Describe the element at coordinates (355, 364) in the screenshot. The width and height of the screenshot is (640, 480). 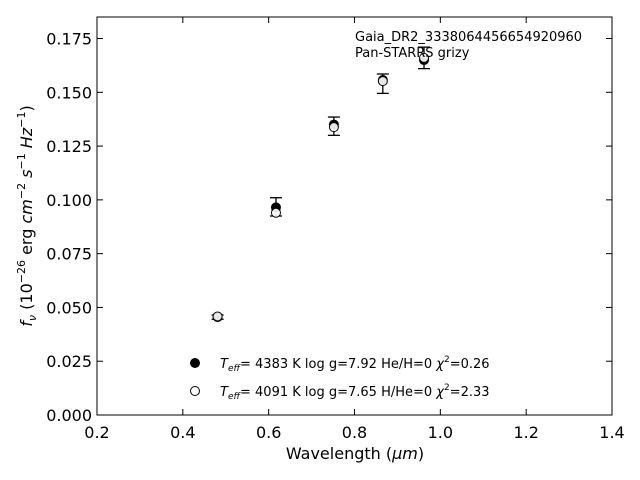
I see `legend-entry-1: Teff= 4383 K log g=7.92 He/H=0 χ2=0.26` at that location.